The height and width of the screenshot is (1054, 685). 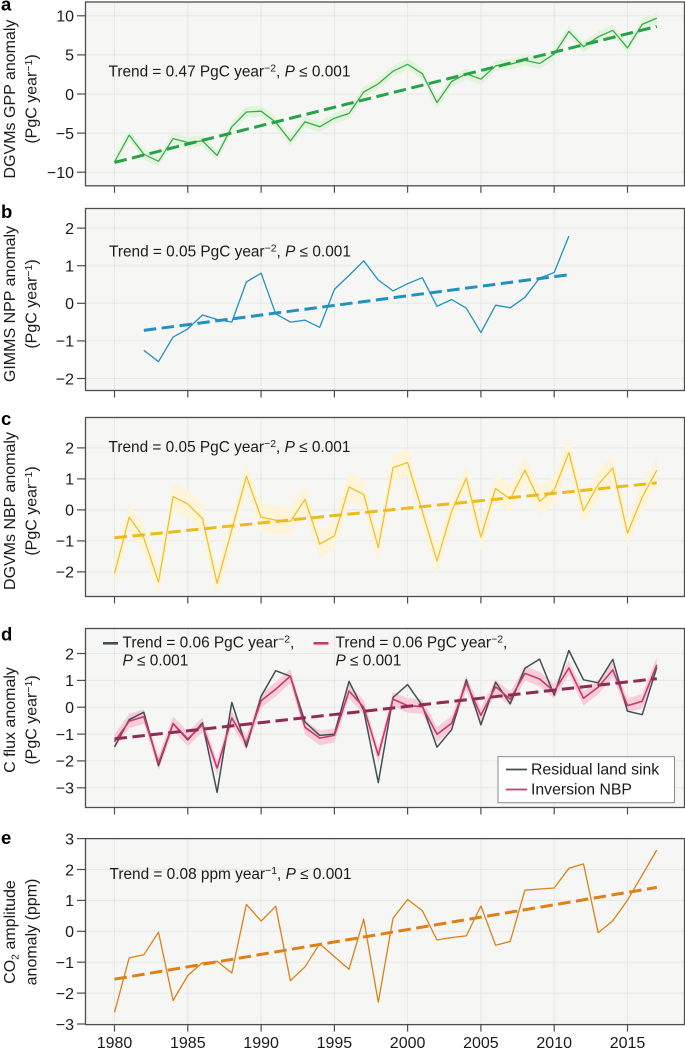 What do you see at coordinates (6, 418) in the screenshot?
I see `svg-text: c` at bounding box center [6, 418].